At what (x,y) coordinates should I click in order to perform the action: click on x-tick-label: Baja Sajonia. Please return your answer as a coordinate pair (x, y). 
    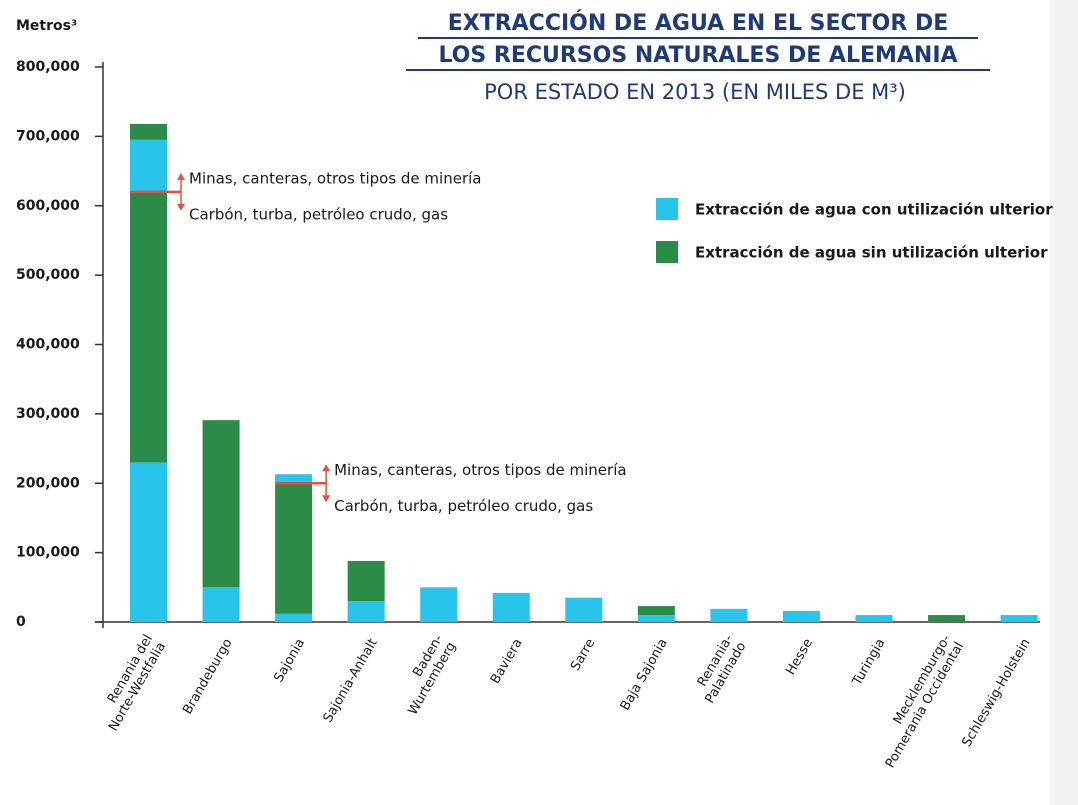
    Looking at the image, I should click on (644, 674).